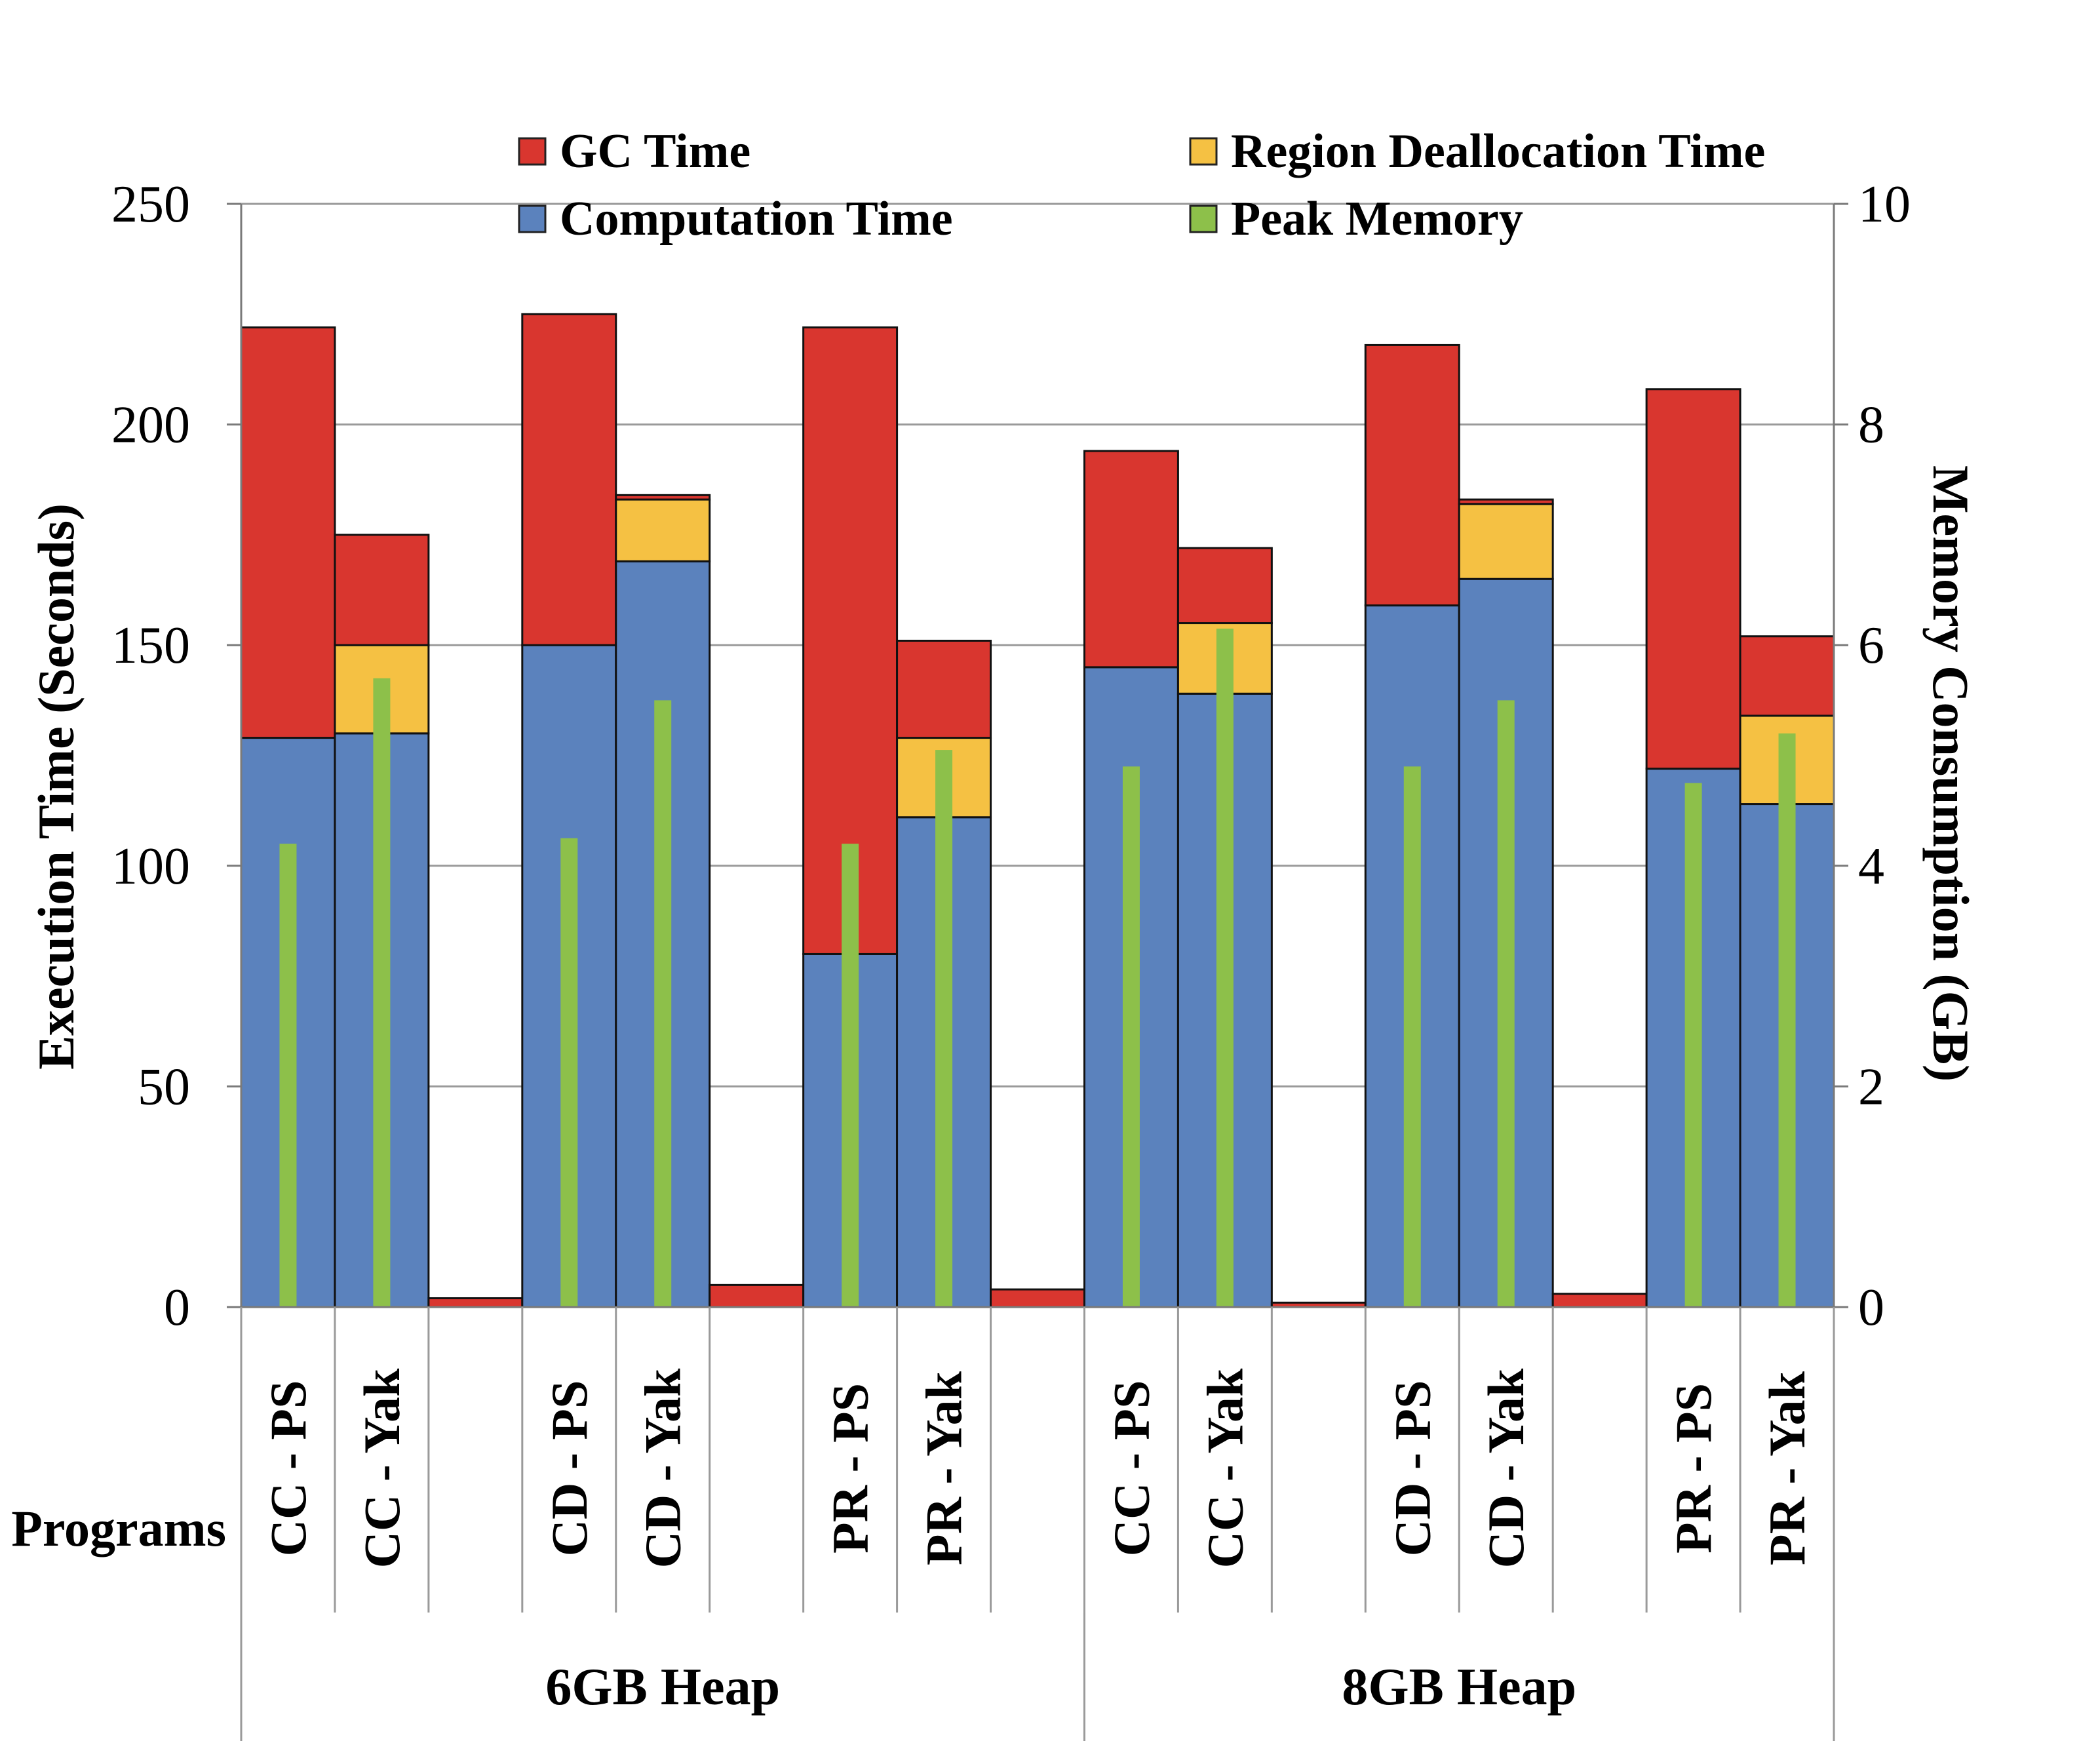  What do you see at coordinates (1871, 646) in the screenshot?
I see `y2-tick-label: 6` at bounding box center [1871, 646].